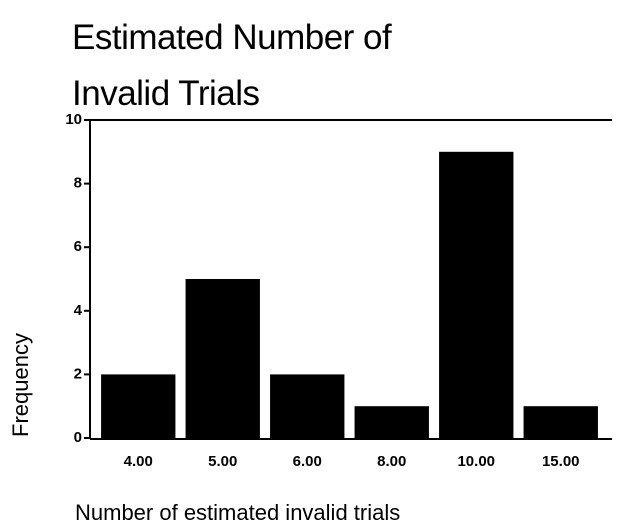  I want to click on y-tick-label: 0, so click(78, 437).